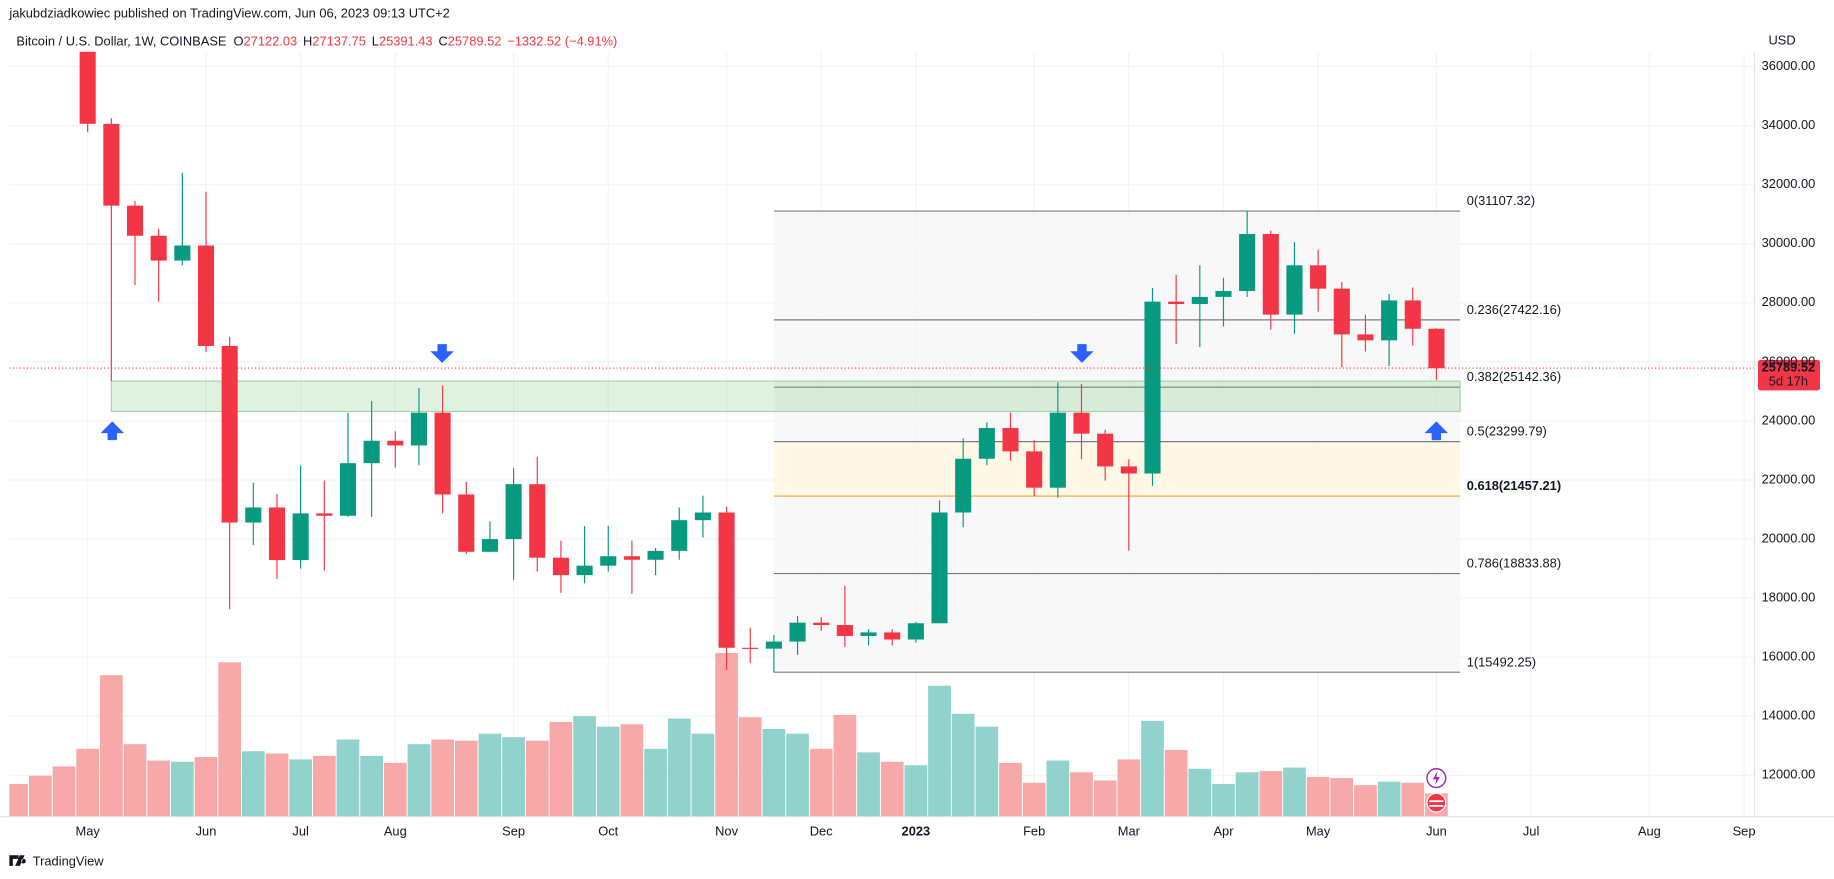 This screenshot has height=879, width=1834. Describe the element at coordinates (513, 830) in the screenshot. I see `x-tick-label: Sep` at that location.